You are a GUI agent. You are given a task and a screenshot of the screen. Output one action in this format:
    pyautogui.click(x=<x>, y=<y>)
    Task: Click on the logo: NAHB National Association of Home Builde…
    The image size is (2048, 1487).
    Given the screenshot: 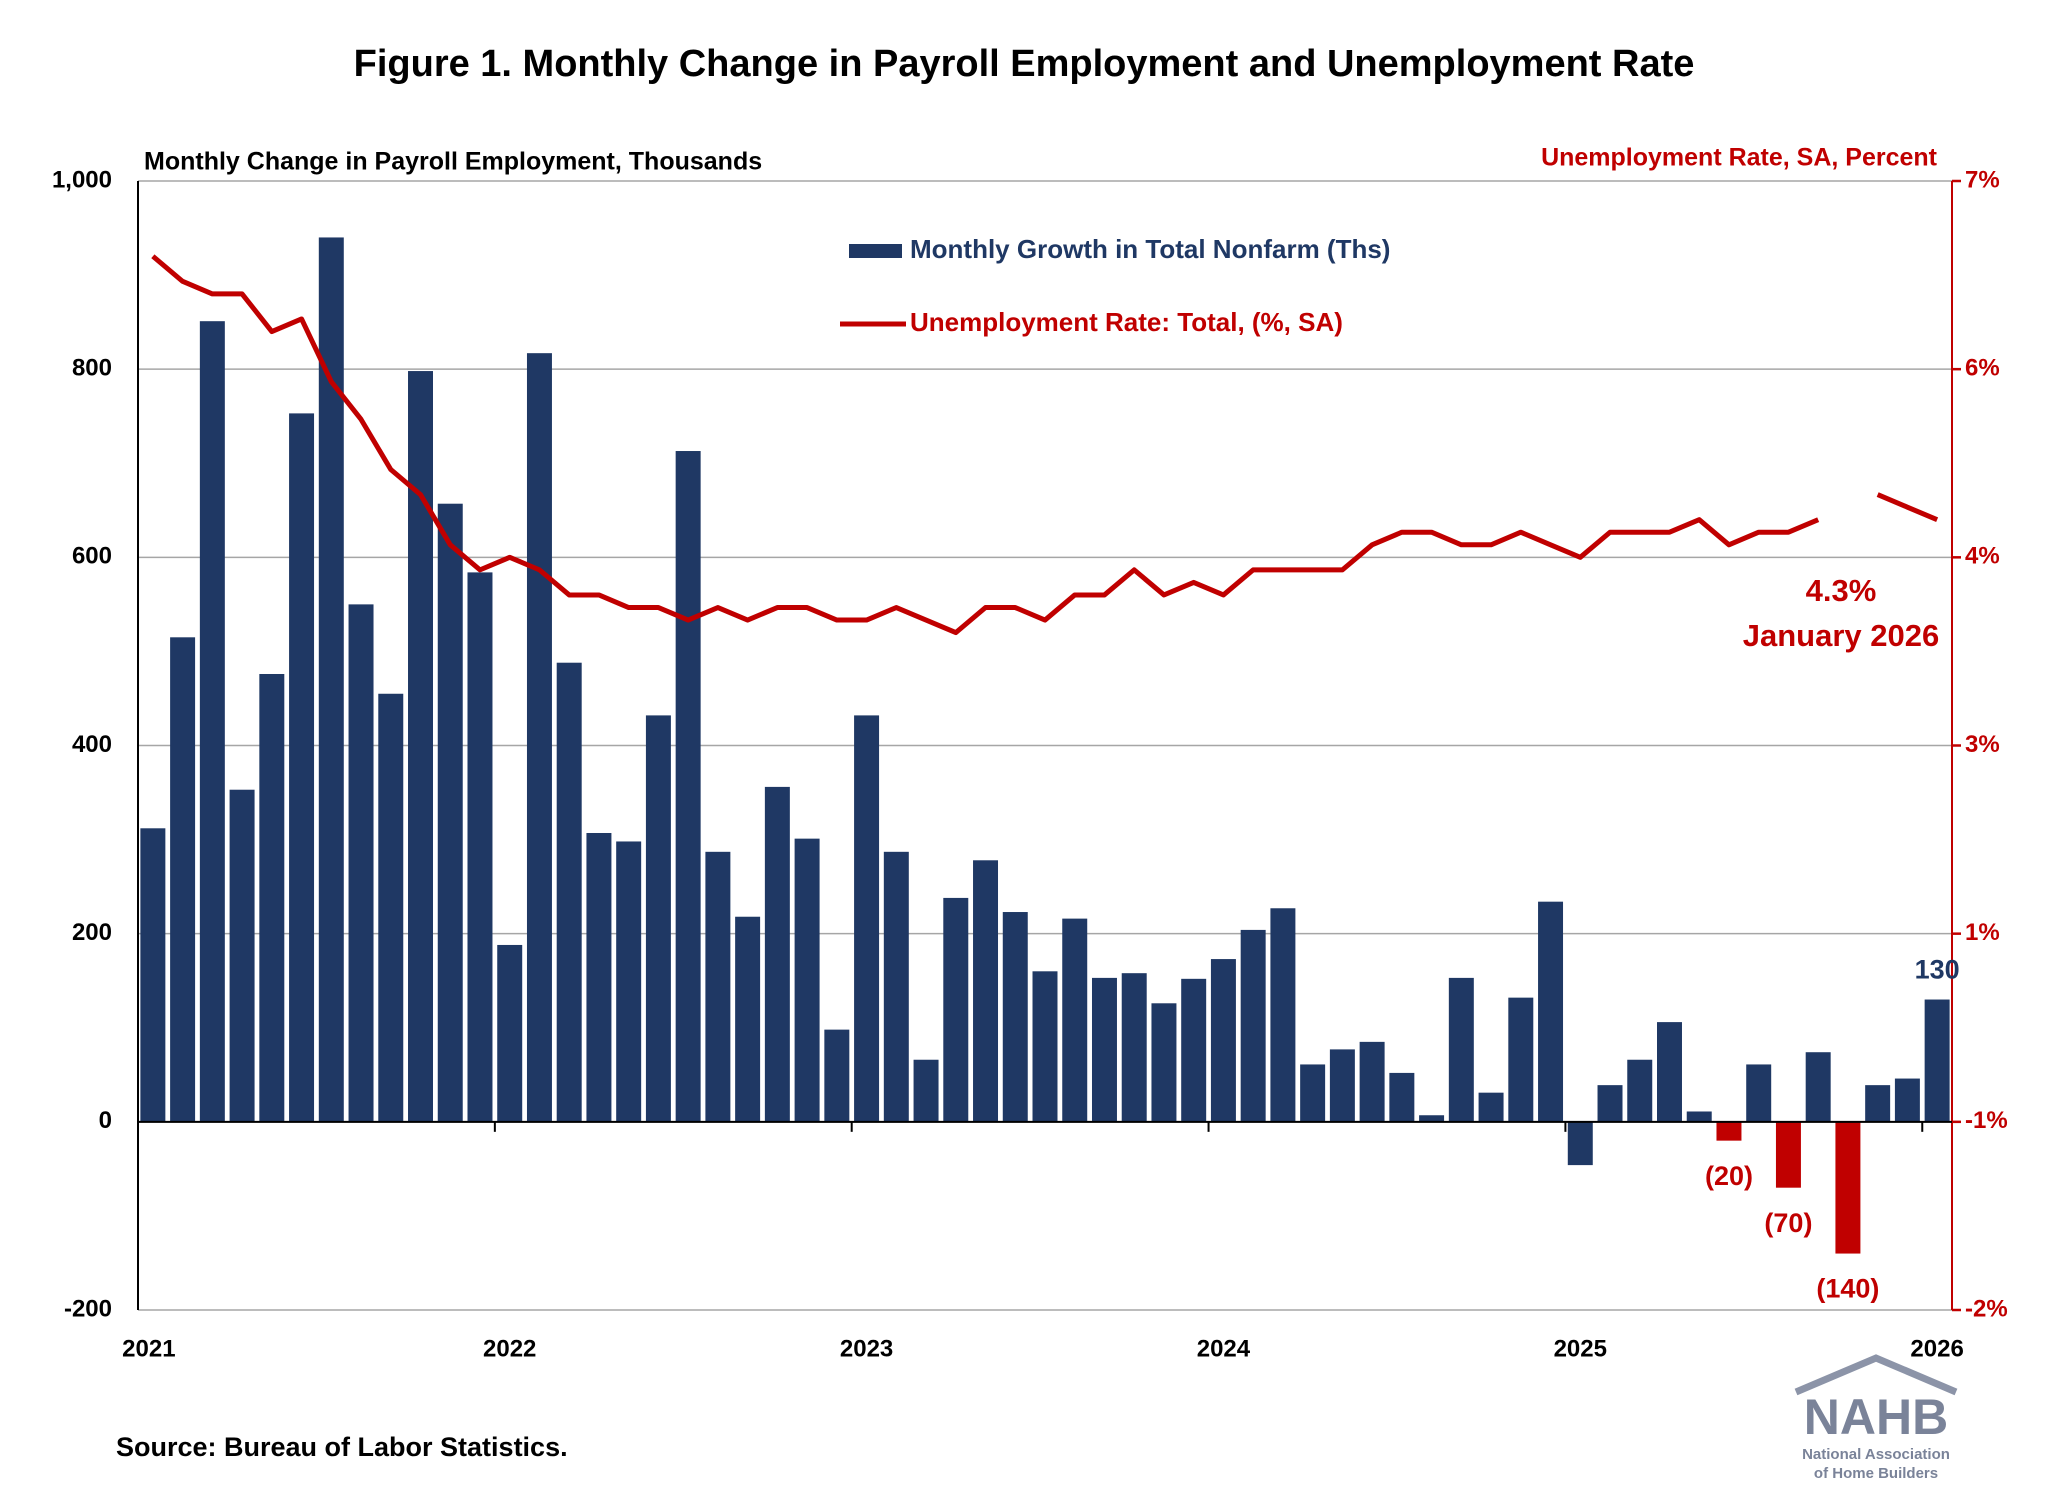 What is the action you would take?
    pyautogui.click(x=1876, y=1418)
    